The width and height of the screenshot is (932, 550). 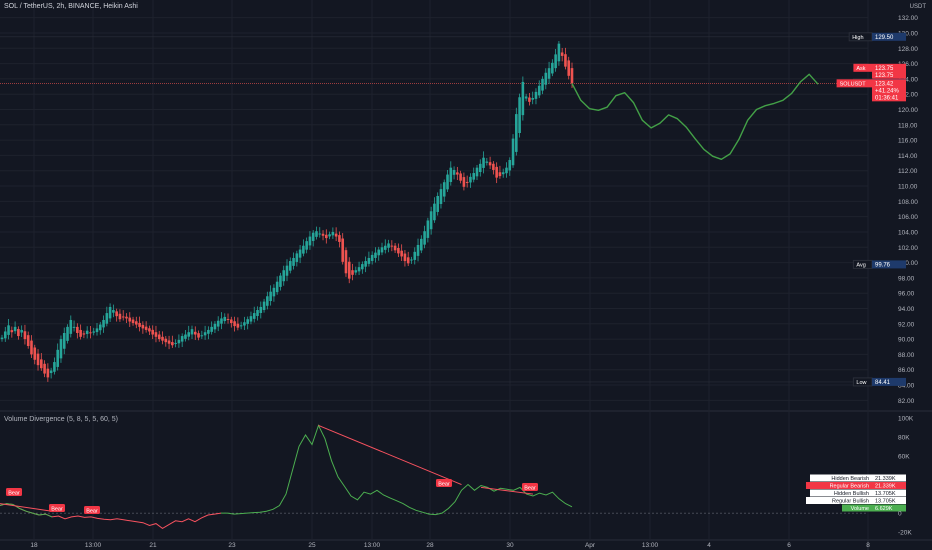 What do you see at coordinates (904, 437) in the screenshot?
I see `indicator-tick-label: 80K` at bounding box center [904, 437].